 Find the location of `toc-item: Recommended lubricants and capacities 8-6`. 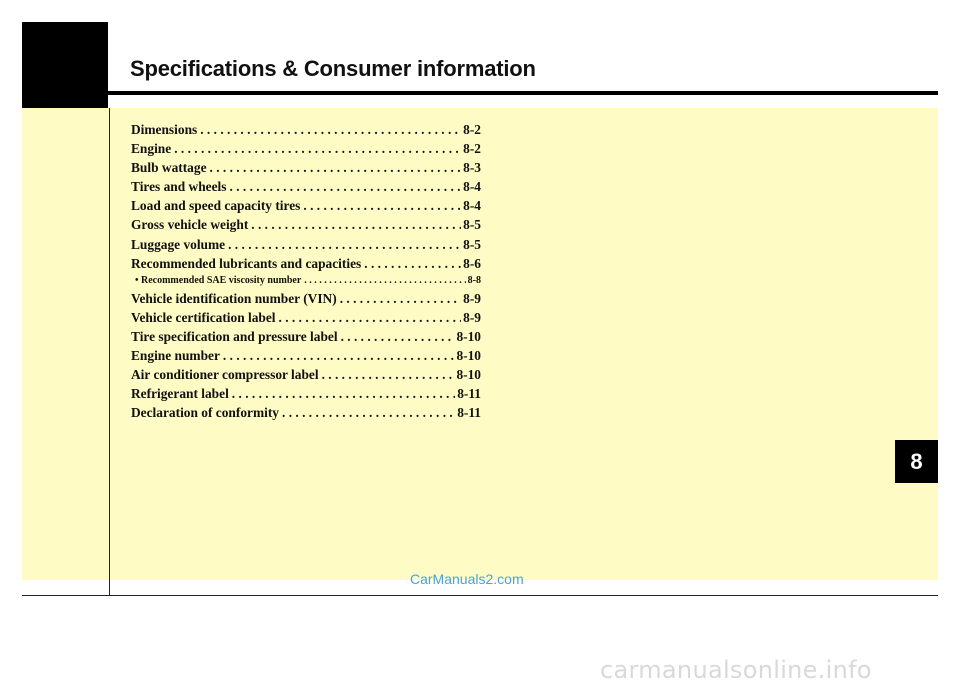

toc-item: Recommended lubricants and capacities 8-6 is located at coordinates (306, 265).